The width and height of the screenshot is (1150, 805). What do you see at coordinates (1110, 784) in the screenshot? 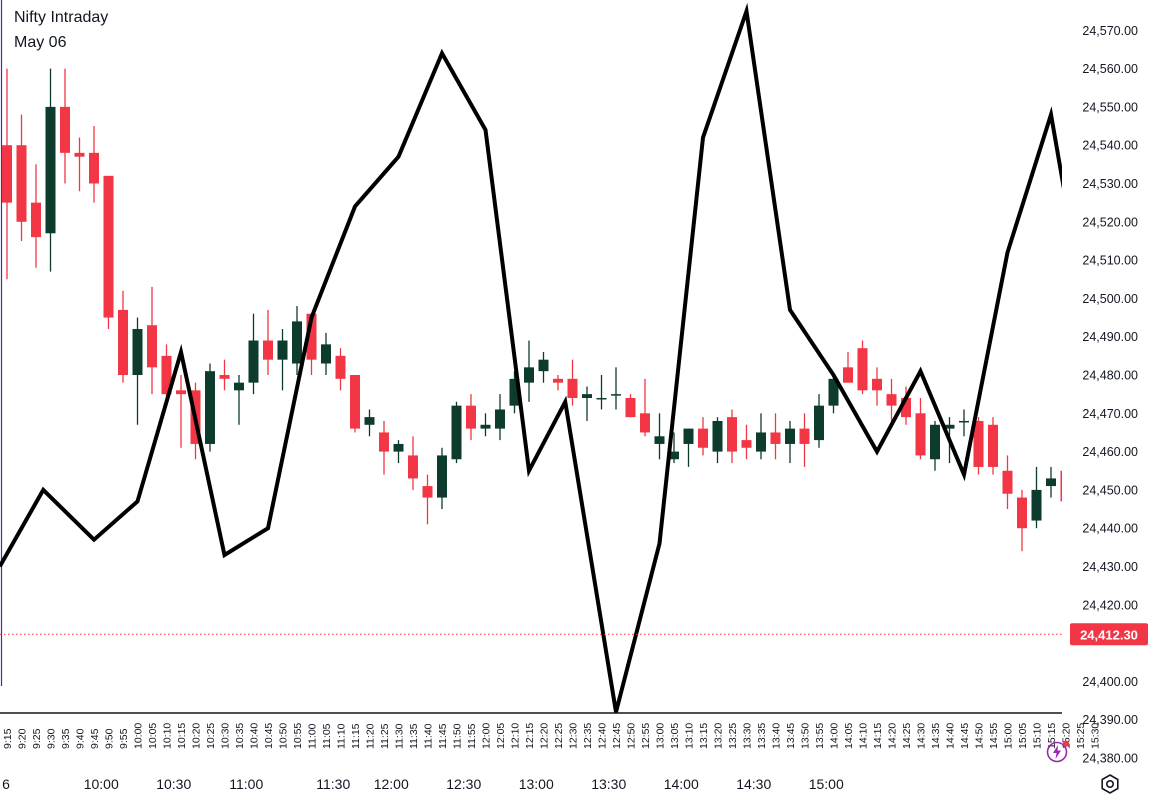
I see `gear-icon` at bounding box center [1110, 784].